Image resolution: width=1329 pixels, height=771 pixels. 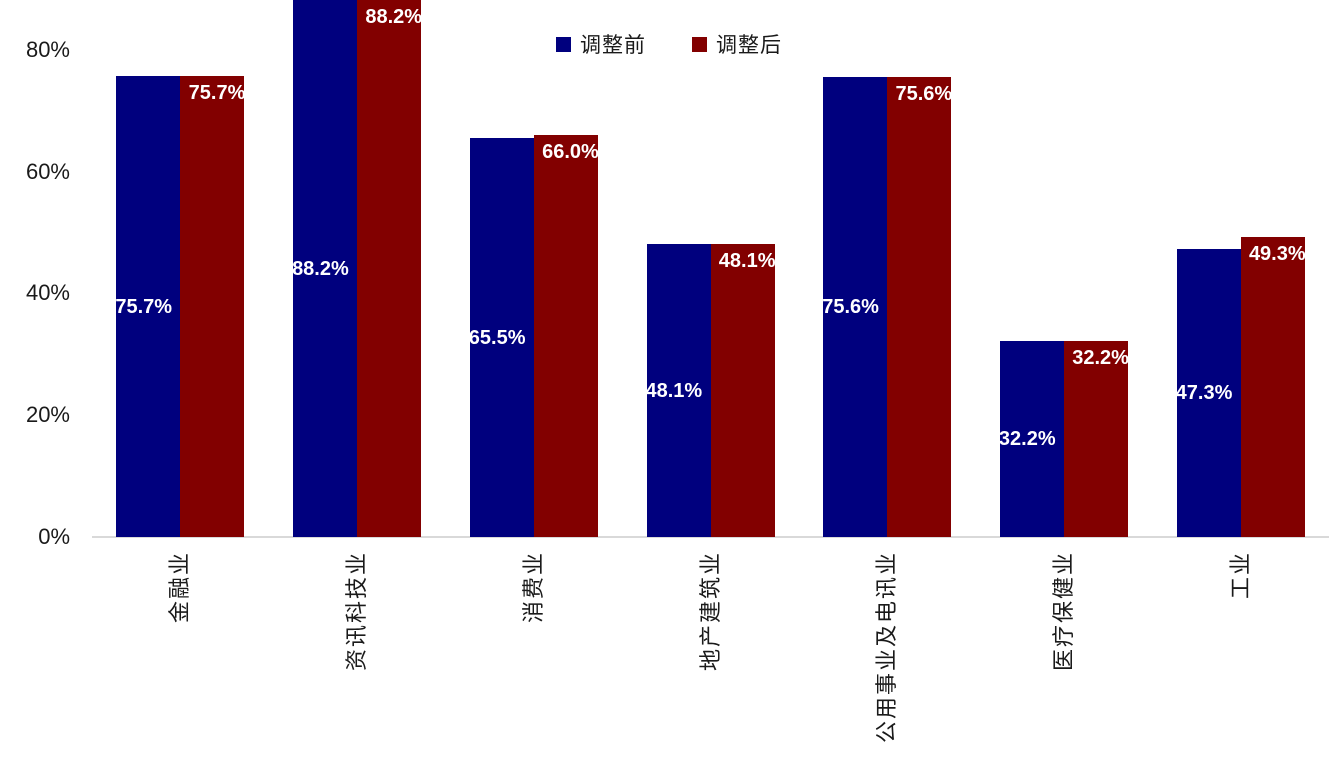 I want to click on x-axis-category-label: 资讯科技业, so click(x=357, y=611).